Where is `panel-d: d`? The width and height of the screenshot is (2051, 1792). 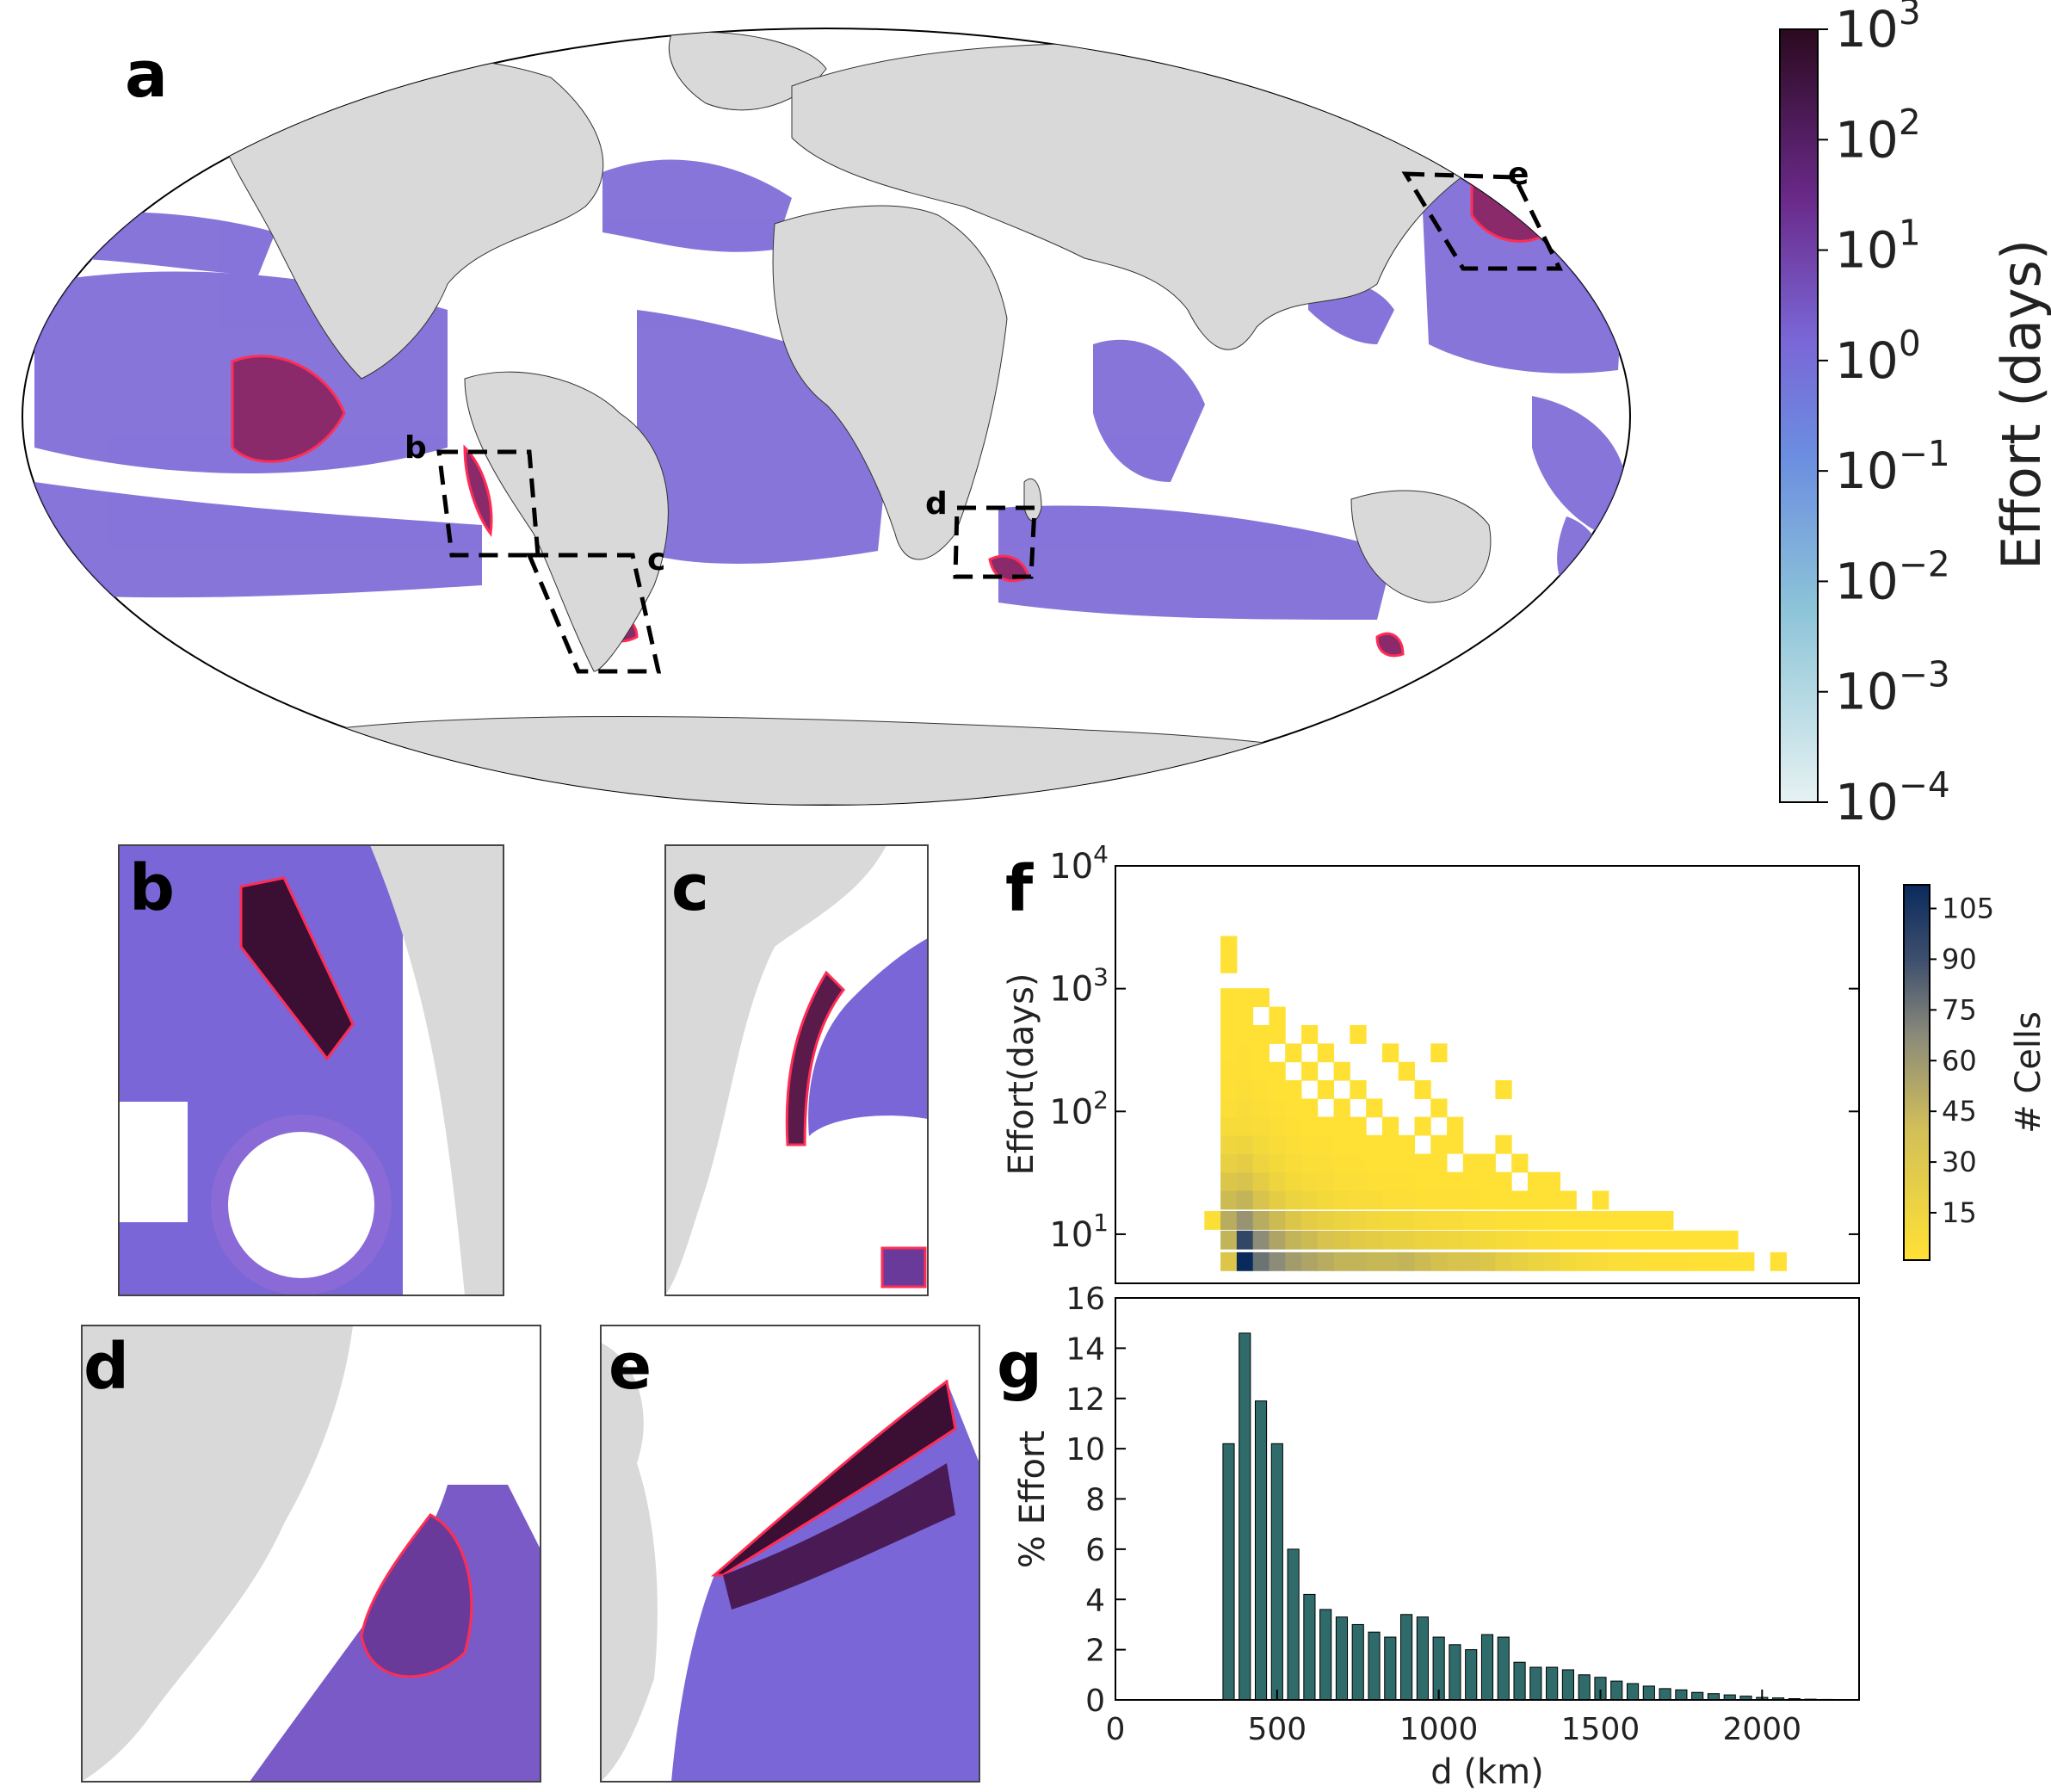
panel-d: d is located at coordinates (311, 1554).